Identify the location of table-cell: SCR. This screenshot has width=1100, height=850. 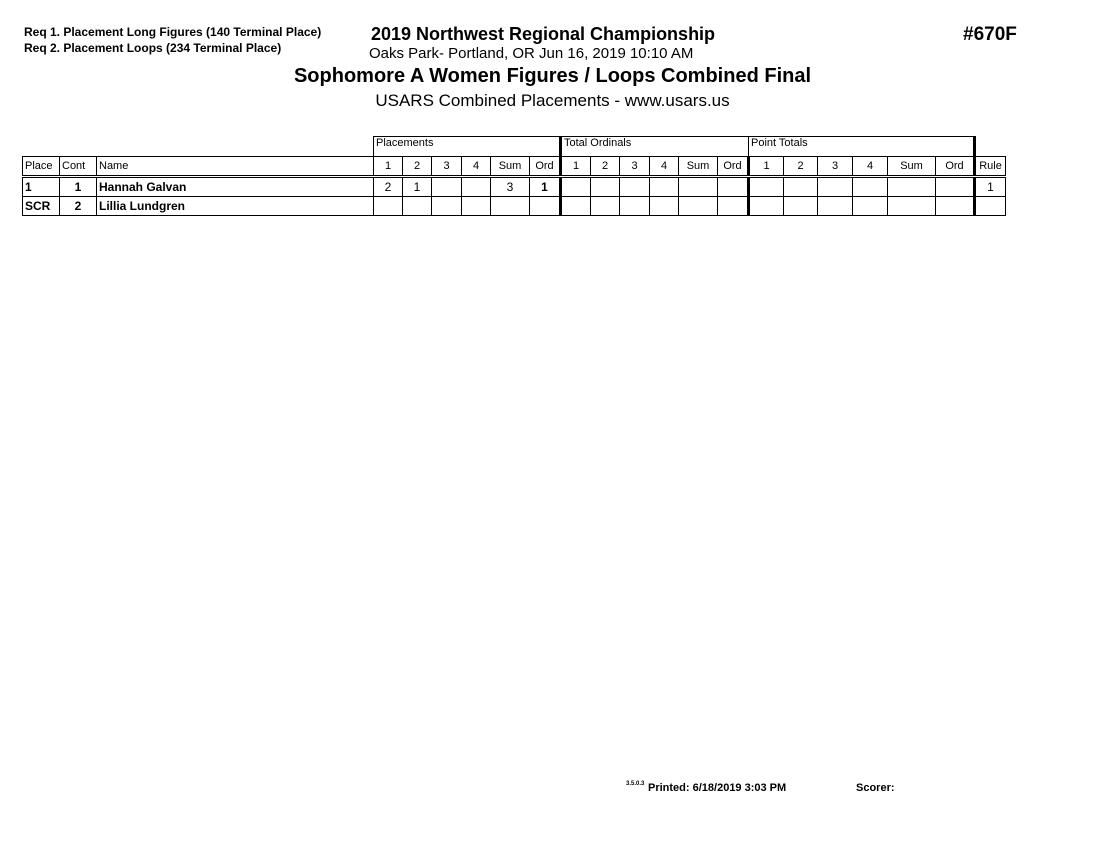
(41, 206).